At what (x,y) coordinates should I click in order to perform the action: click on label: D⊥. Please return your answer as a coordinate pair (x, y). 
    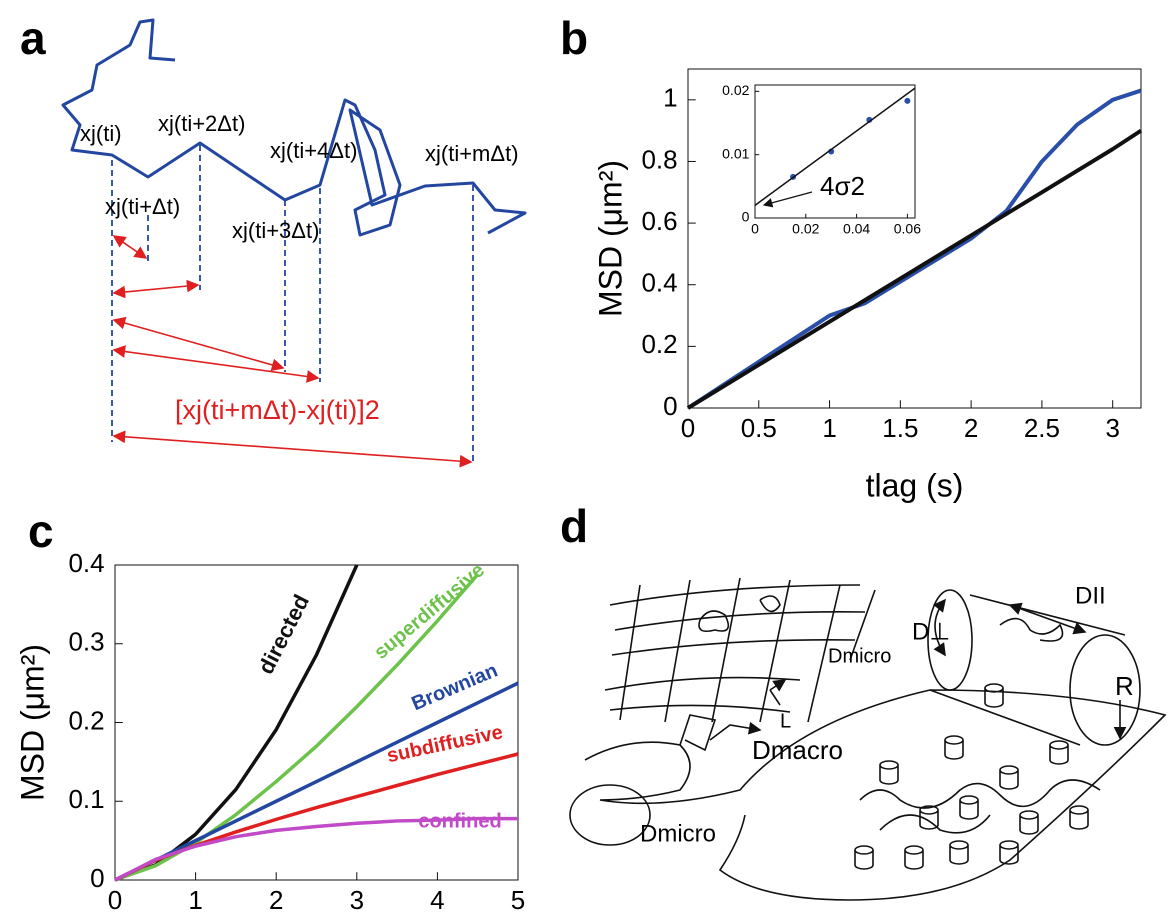
    Looking at the image, I should click on (931, 631).